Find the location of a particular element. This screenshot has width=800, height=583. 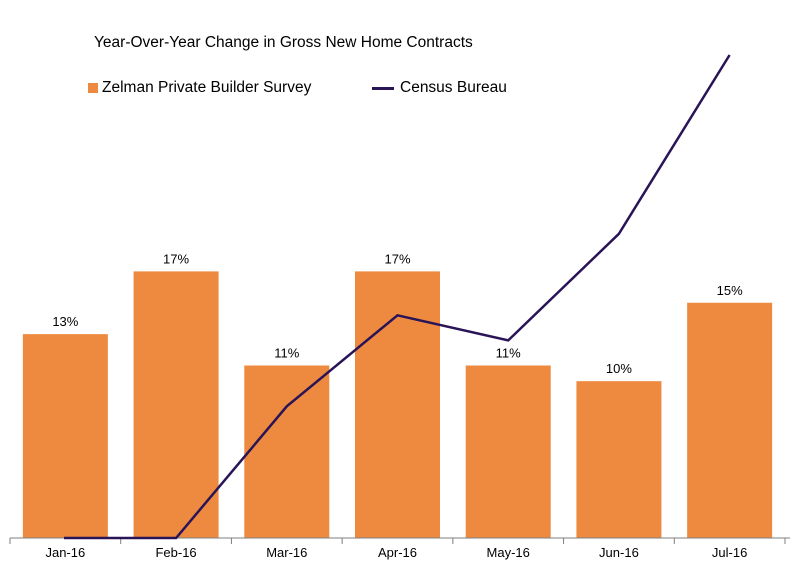

bar-data-label-may-16: 11% is located at coordinates (508, 352).